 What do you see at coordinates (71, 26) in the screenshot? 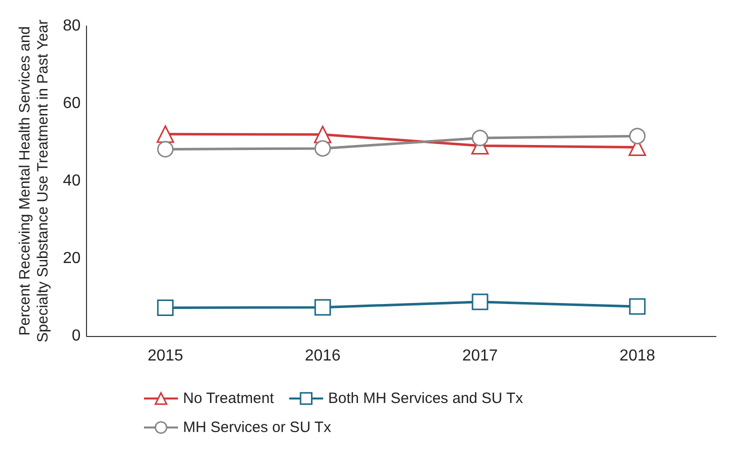
I see `y-tick-label: 80` at bounding box center [71, 26].